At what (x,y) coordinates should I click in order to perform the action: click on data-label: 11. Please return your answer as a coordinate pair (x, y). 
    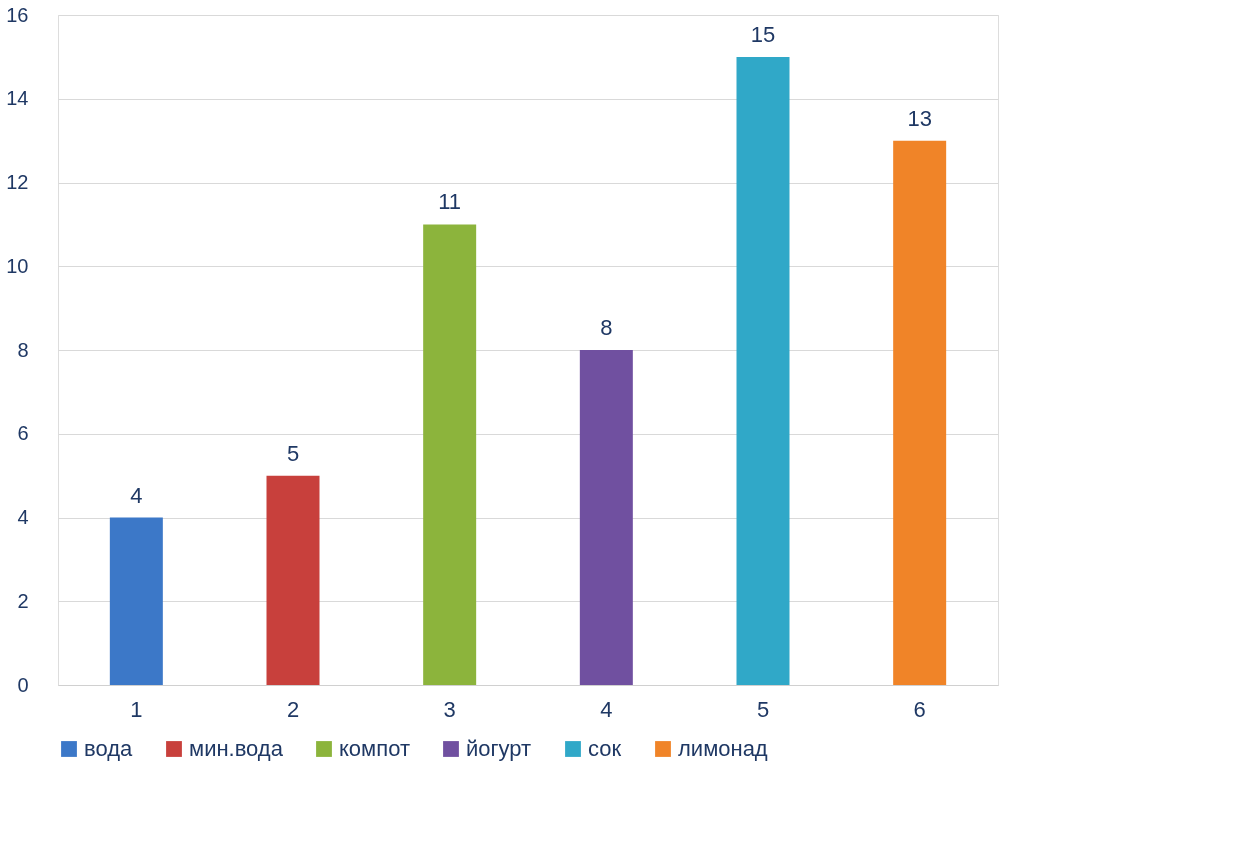
    Looking at the image, I should click on (450, 202).